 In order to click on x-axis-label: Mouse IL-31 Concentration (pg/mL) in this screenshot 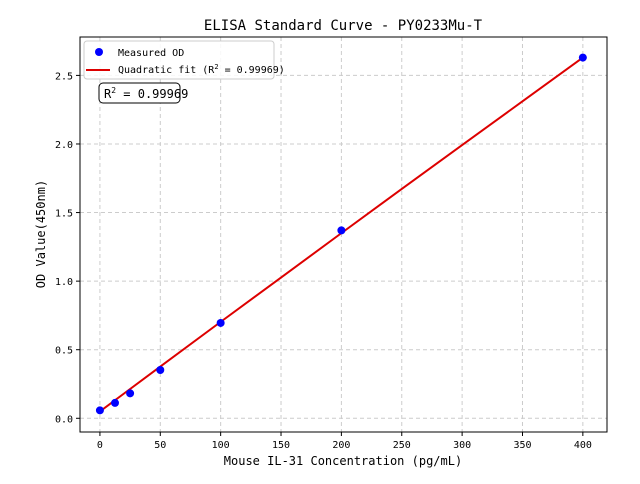, I will do `click(343, 461)`.